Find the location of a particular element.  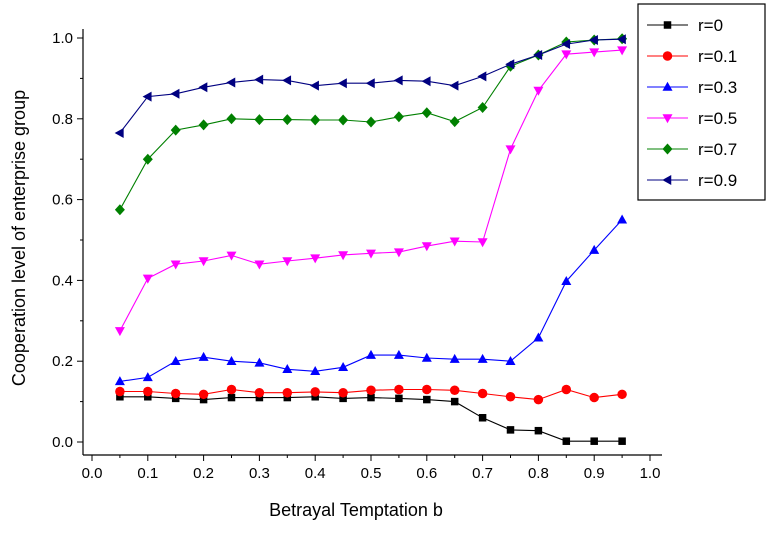

legend: r=0 r=0.1 r=0.3 r=0.5 r=0.7 r=0.9 is located at coordinates (701, 102).